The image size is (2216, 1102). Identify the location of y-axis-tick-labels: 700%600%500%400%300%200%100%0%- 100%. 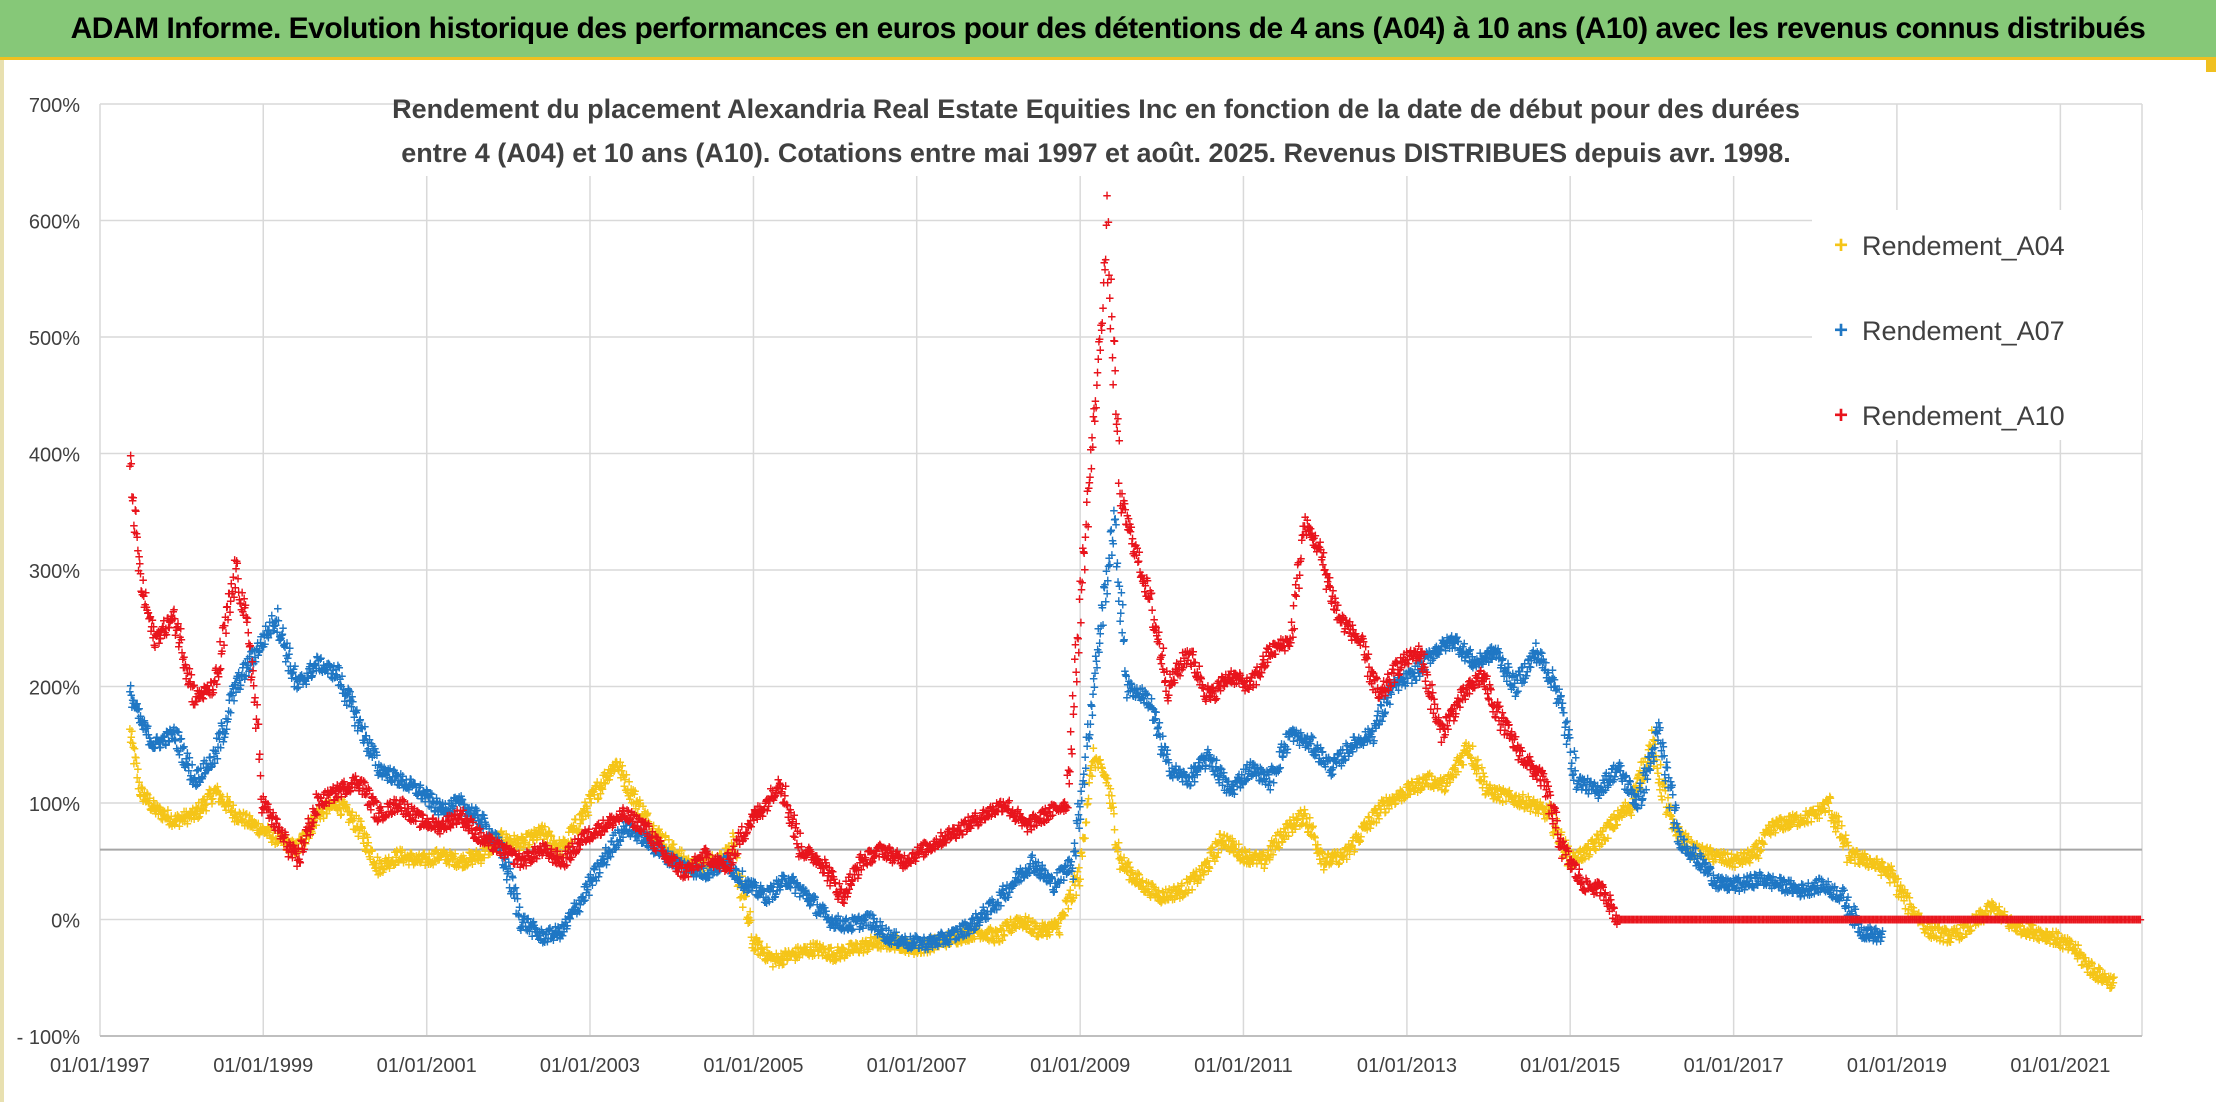
(49, 572).